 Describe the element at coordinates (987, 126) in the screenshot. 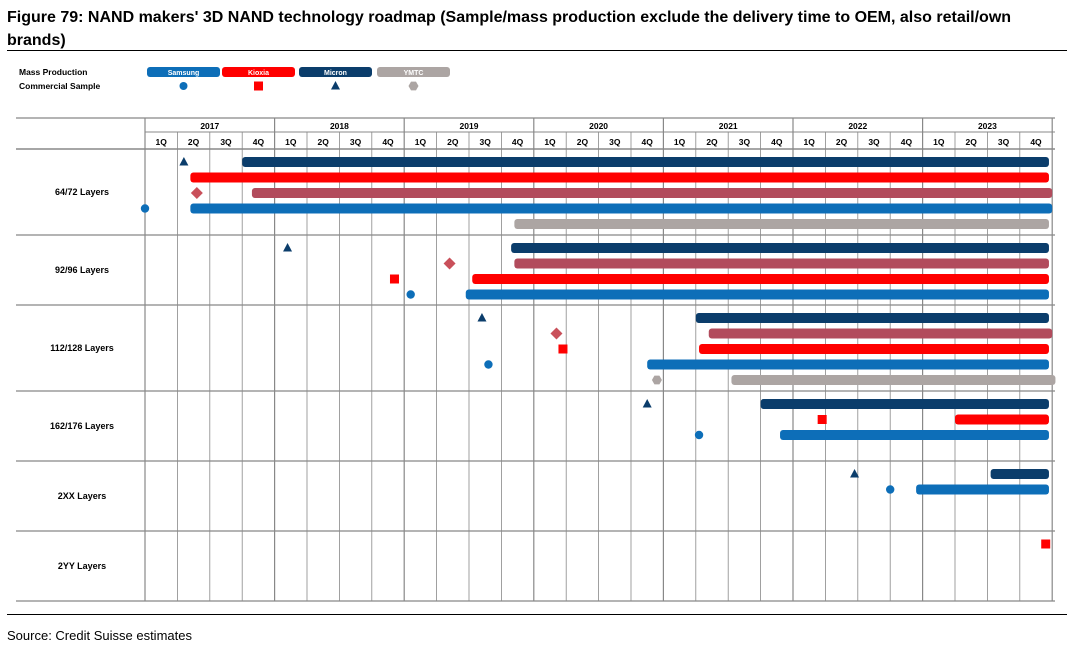

I see `year-label-2023: 2023` at that location.